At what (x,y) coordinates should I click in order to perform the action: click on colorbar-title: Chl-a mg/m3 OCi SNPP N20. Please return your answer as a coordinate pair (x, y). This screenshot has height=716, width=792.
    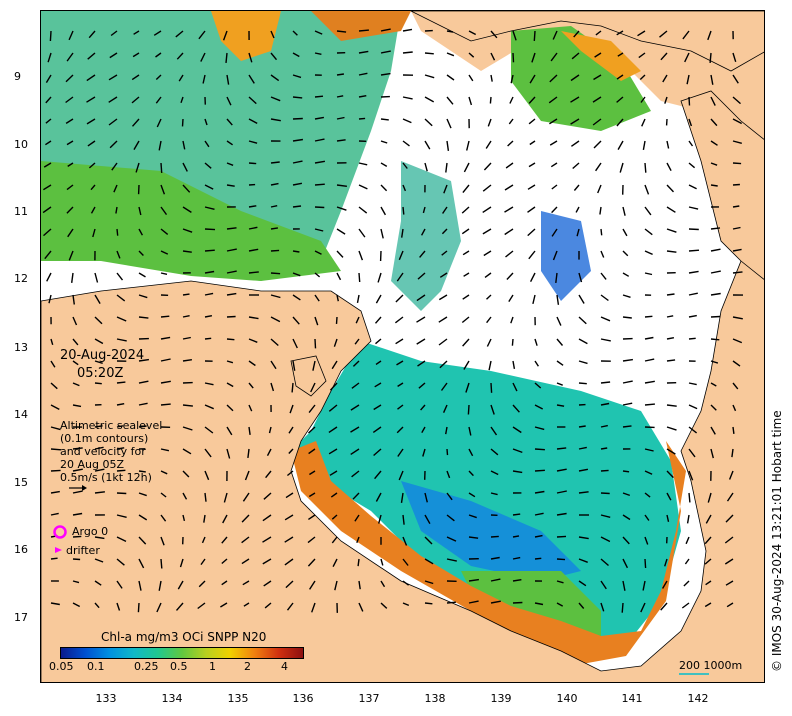
    Looking at the image, I should click on (184, 637).